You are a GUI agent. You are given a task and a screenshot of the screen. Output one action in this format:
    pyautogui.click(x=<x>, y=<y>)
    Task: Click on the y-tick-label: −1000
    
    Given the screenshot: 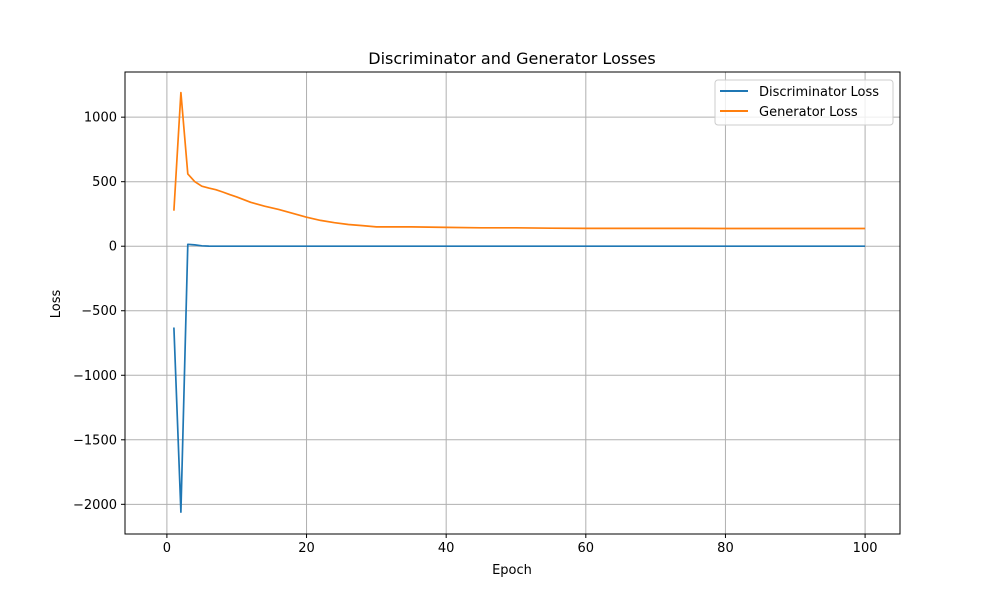 What is the action you would take?
    pyautogui.click(x=95, y=376)
    